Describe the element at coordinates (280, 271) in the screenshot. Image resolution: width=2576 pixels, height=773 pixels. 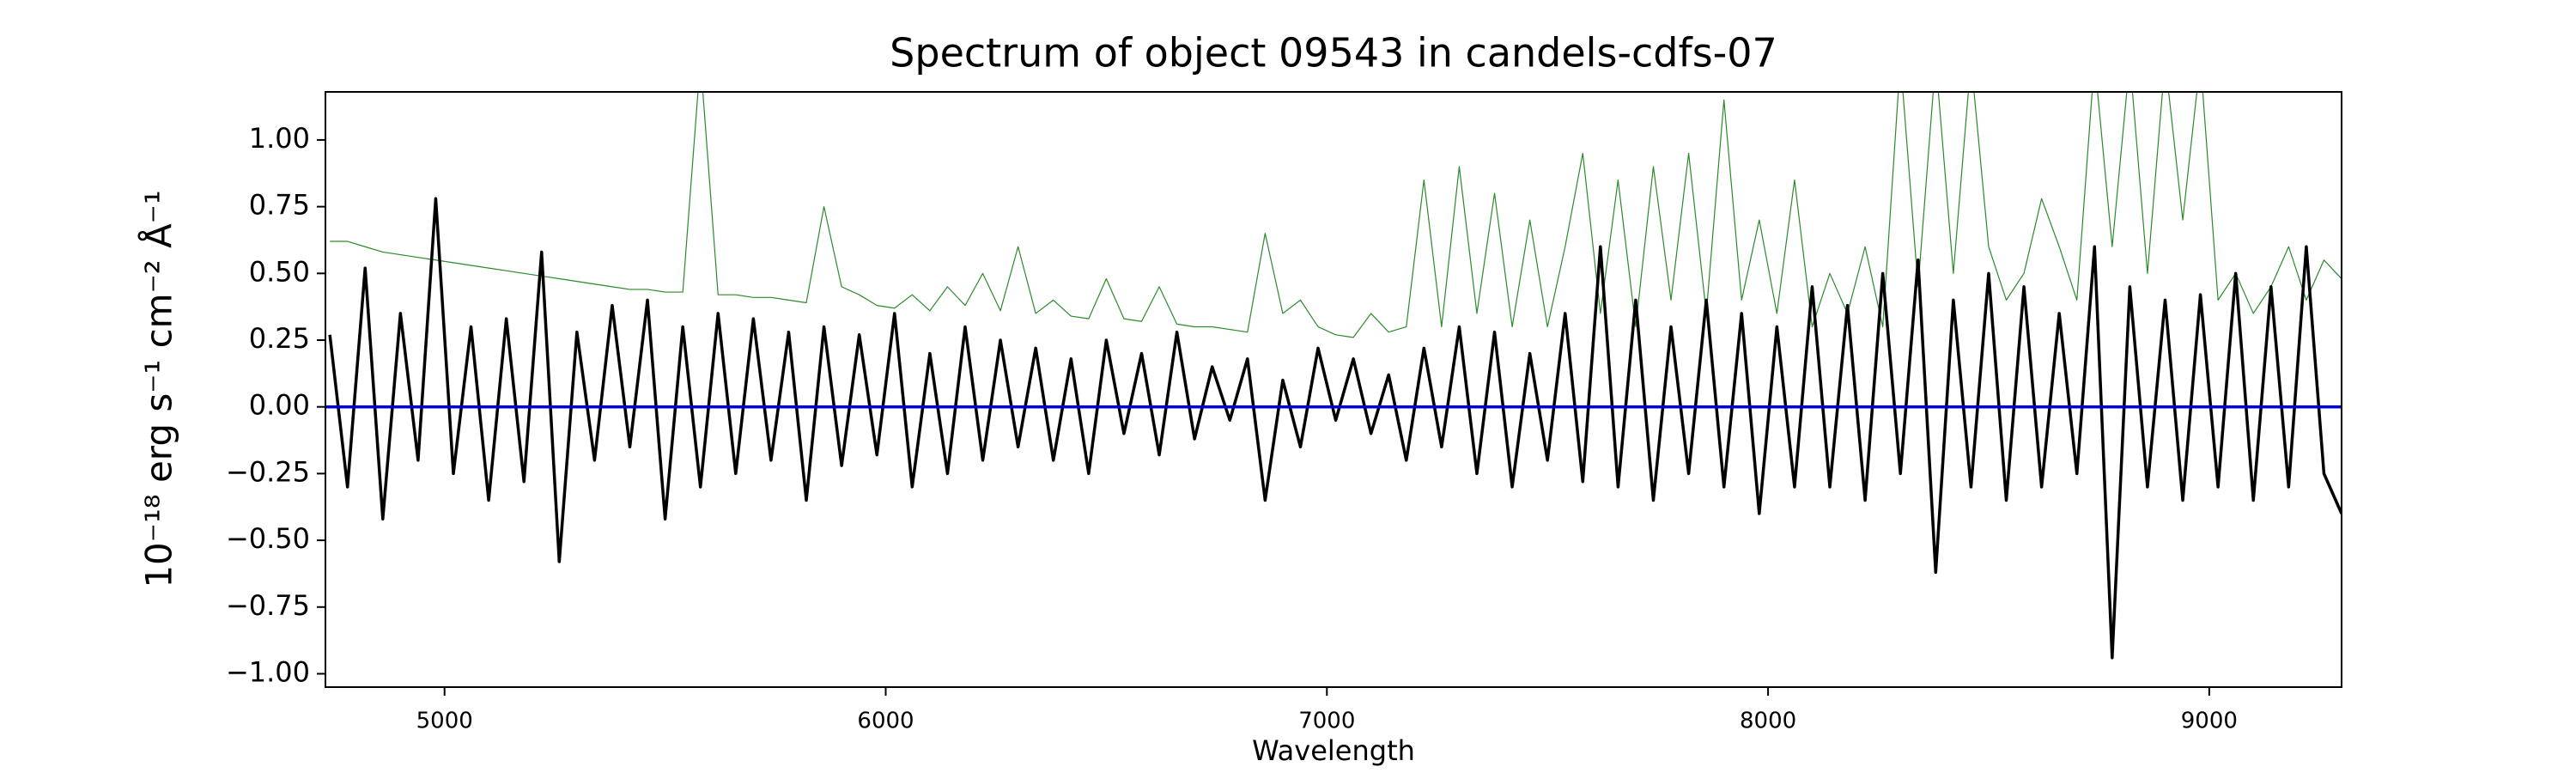
I see `y-tick-label: 0.50` at that location.